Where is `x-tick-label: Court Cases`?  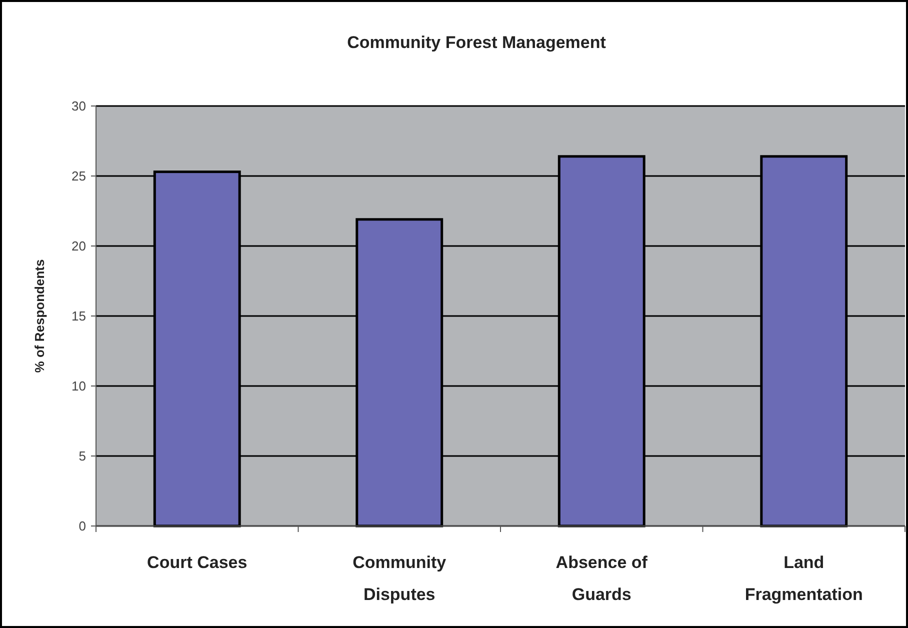 x-tick-label: Court Cases is located at coordinates (197, 562).